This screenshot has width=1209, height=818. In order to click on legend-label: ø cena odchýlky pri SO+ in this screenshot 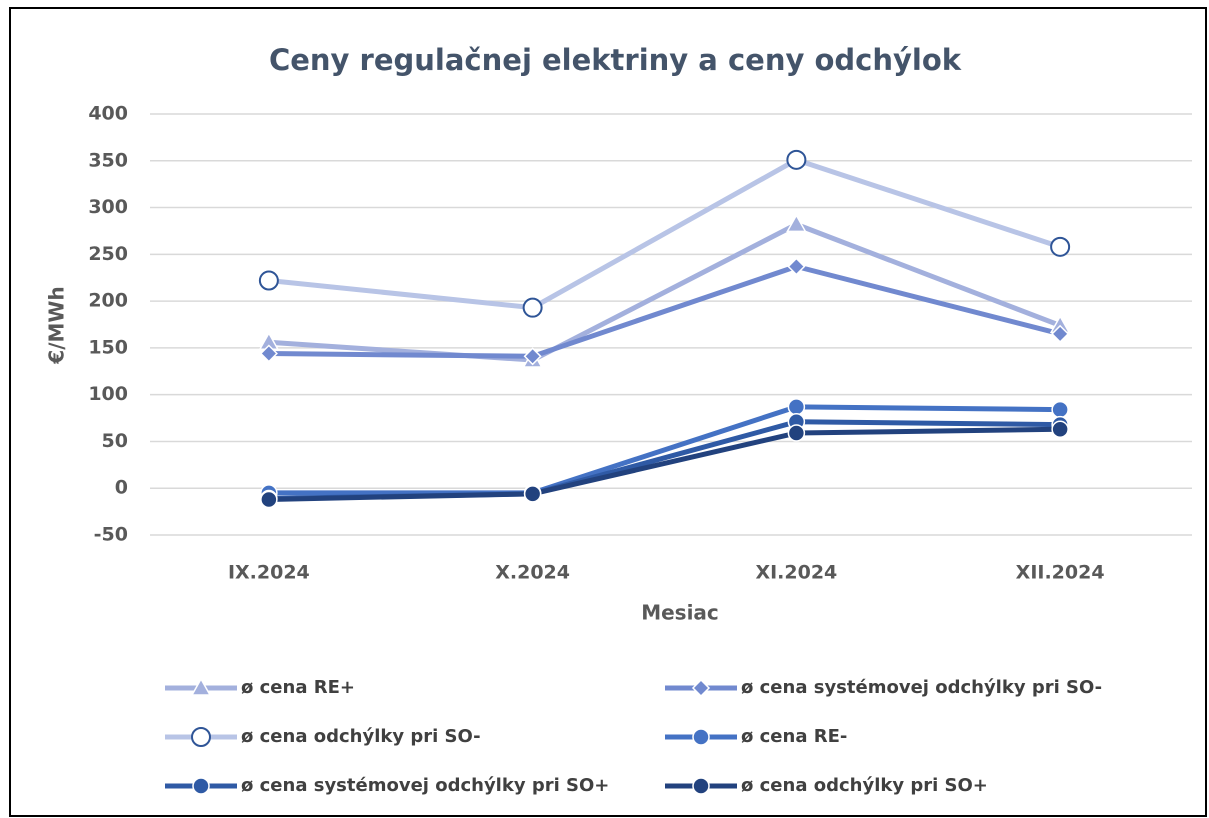, I will do `click(864, 785)`.